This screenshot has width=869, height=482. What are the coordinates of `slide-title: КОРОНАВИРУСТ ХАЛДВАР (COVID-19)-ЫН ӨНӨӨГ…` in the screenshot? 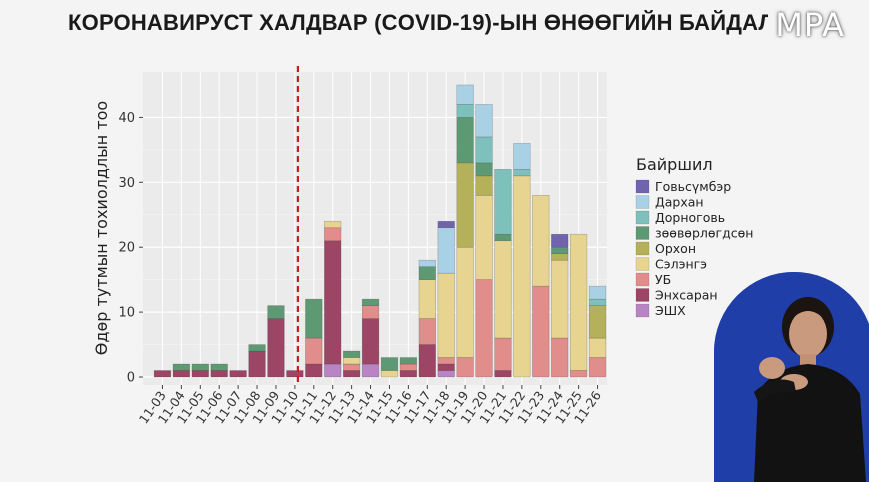 It's located at (418, 22).